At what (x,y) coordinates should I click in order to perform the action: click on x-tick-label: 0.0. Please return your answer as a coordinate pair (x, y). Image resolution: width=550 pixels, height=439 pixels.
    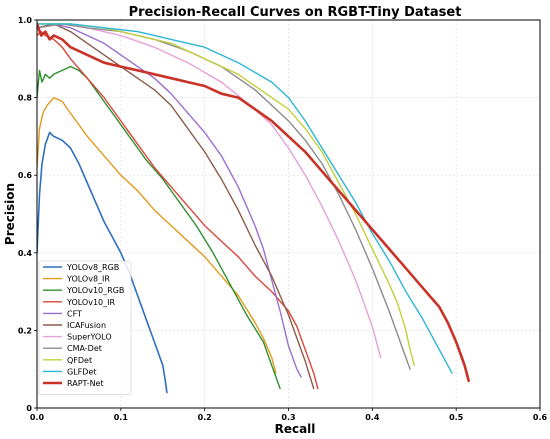
    Looking at the image, I should click on (37, 417).